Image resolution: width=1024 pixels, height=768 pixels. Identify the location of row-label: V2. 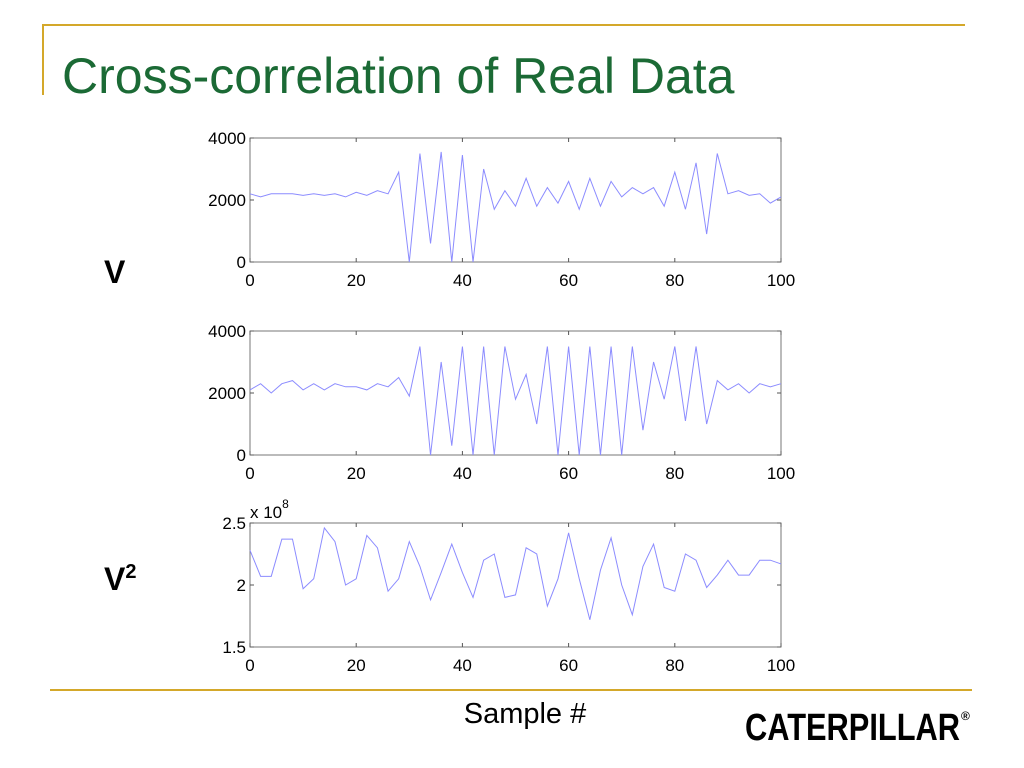
(120, 579).